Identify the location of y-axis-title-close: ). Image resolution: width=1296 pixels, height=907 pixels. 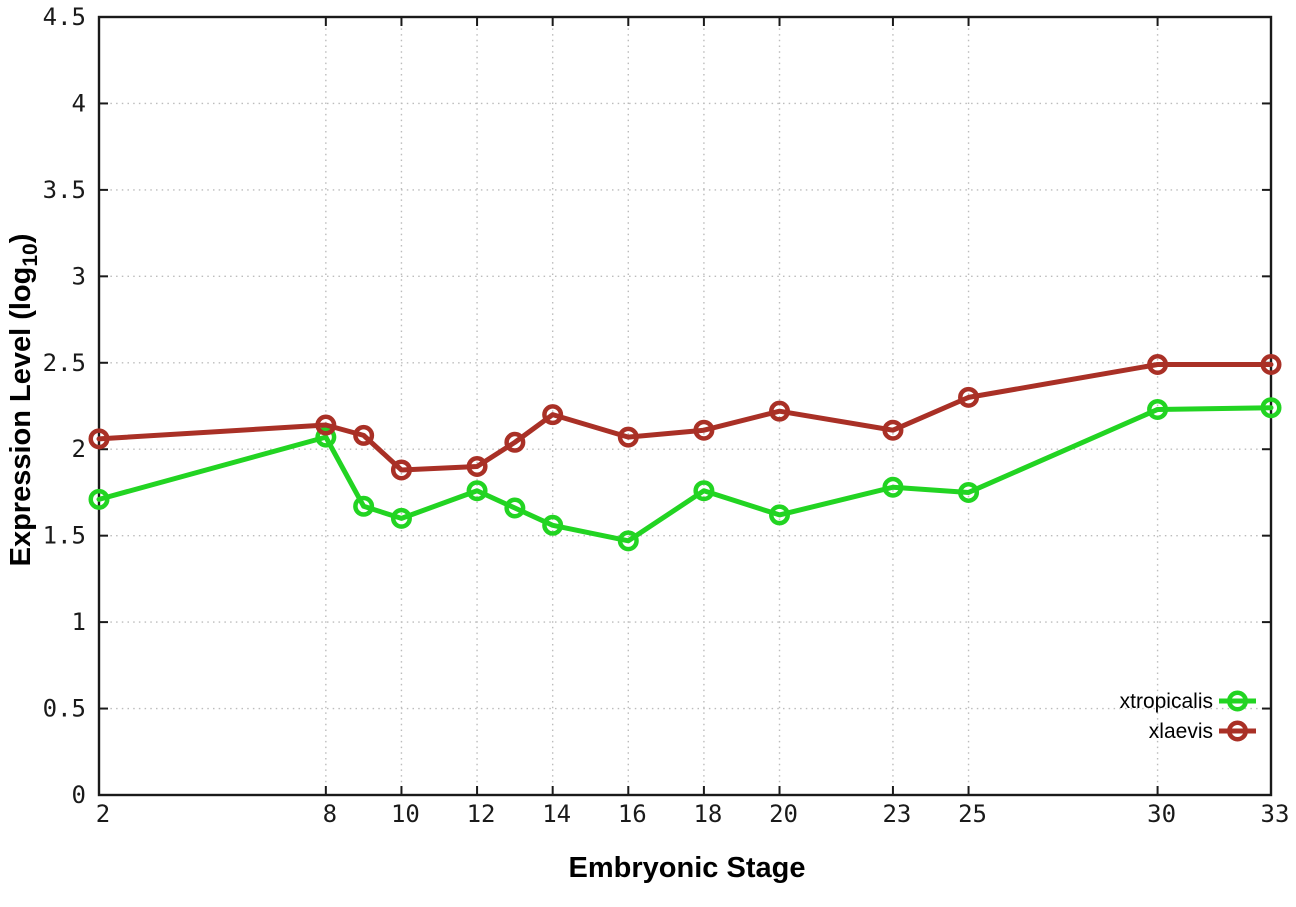
(21, 239).